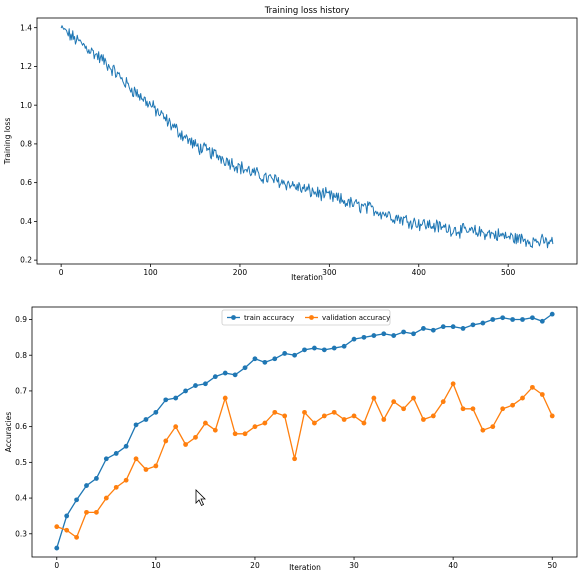 The width and height of the screenshot is (582, 574). I want to click on loss-y-tick-label: 1.0, so click(26, 105).